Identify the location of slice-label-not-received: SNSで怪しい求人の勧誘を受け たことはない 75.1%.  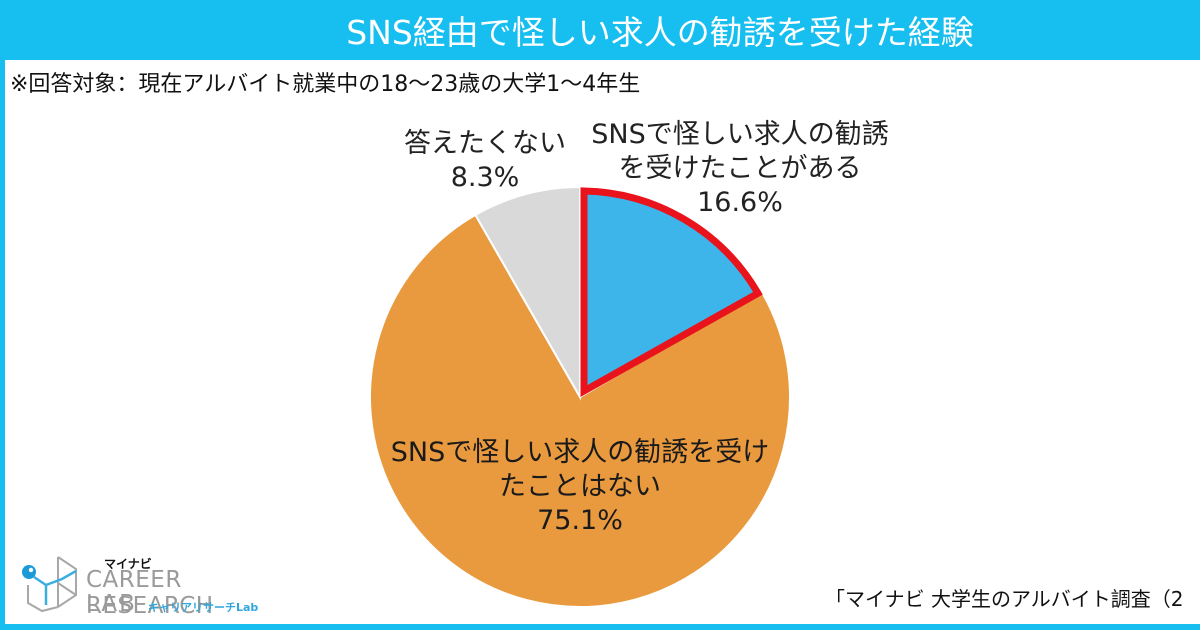
(580, 487).